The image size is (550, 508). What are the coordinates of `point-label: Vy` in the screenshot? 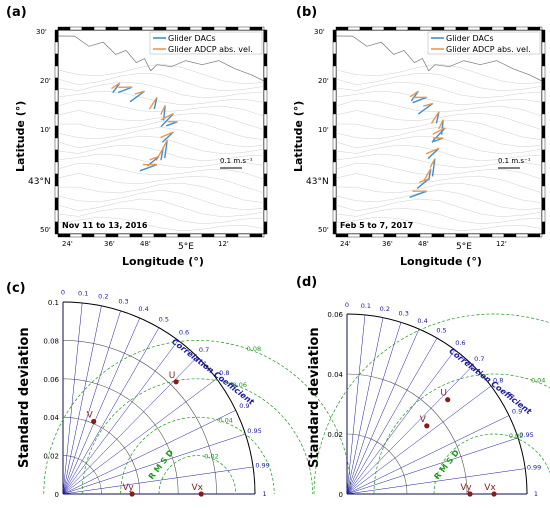 It's located at (128, 488).